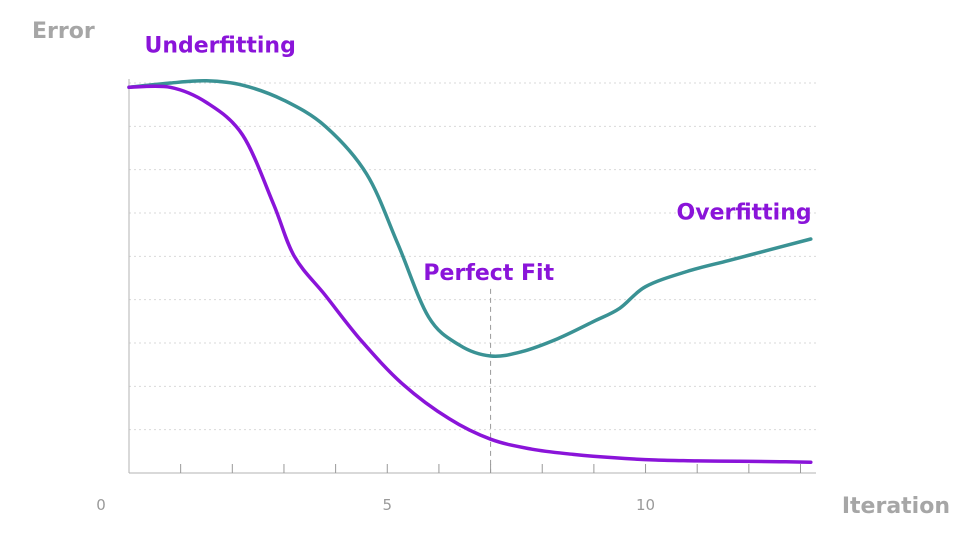 The width and height of the screenshot is (960, 540). Describe the element at coordinates (387, 505) in the screenshot. I see `x-tick-label-5: 5` at that location.